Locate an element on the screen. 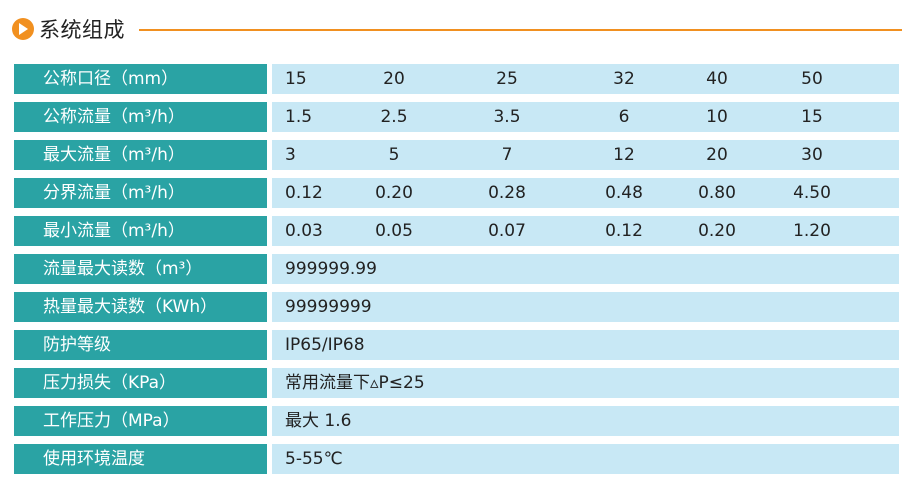 The width and height of the screenshot is (915, 491). cell-value: 999999.99 is located at coordinates (331, 269).